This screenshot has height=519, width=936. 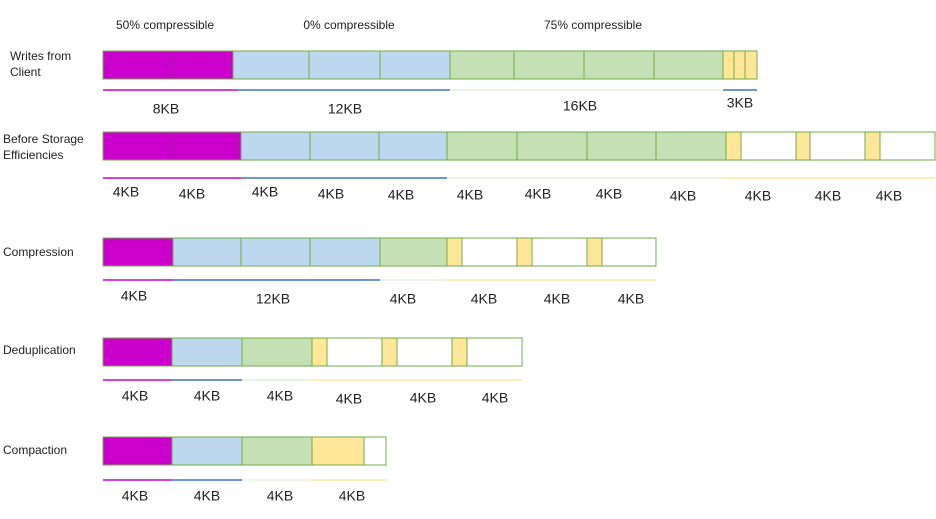 I want to click on row-label: Before Storage, so click(x=43, y=139).